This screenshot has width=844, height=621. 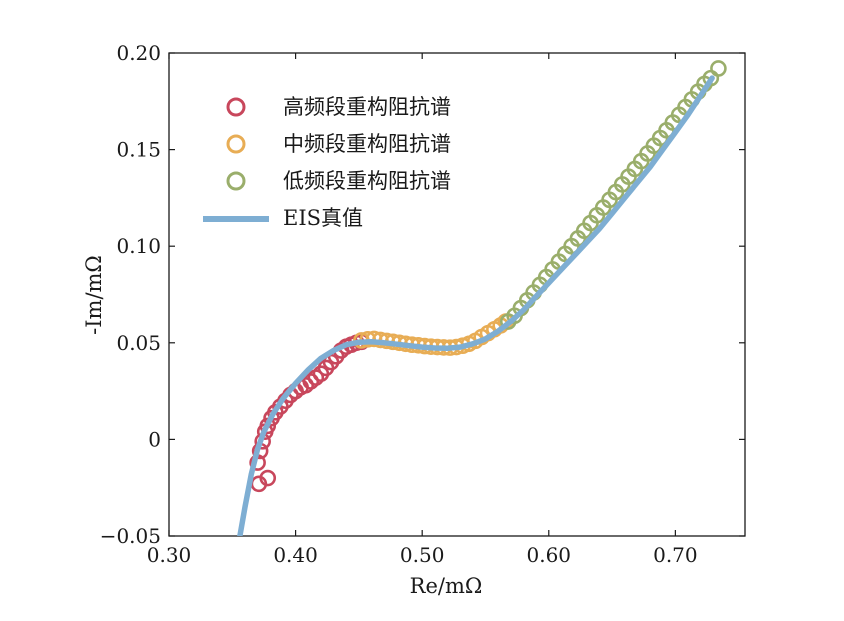 What do you see at coordinates (295, 555) in the screenshot?
I see `x-tick-label: 0.40` at bounding box center [295, 555].